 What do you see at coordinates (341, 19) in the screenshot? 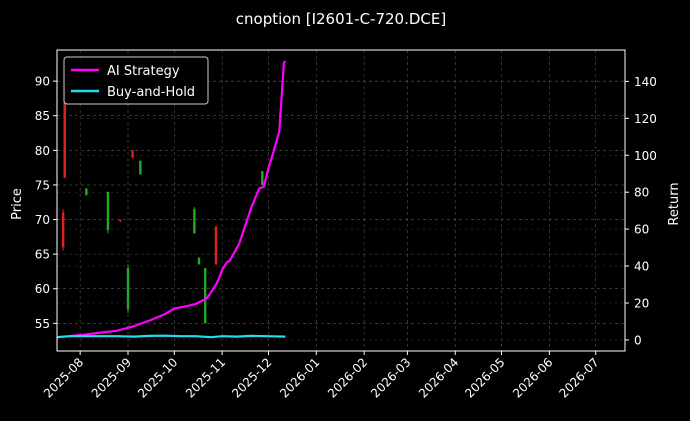
I see `chart-title: cnoption [I2601-C-720.DCE]` at bounding box center [341, 19].